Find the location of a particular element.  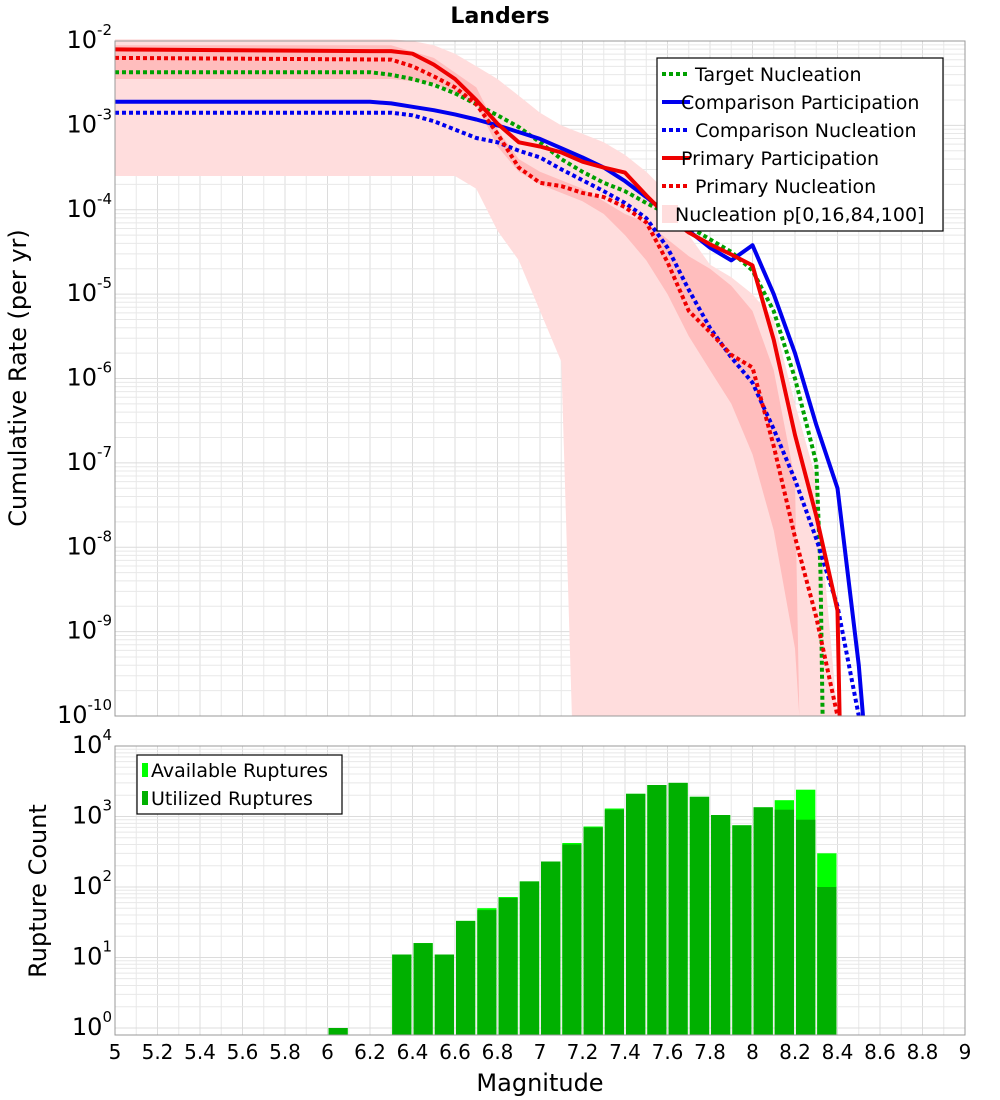

legend-entry-primary-participation: Primary Participation is located at coordinates (770, 159).